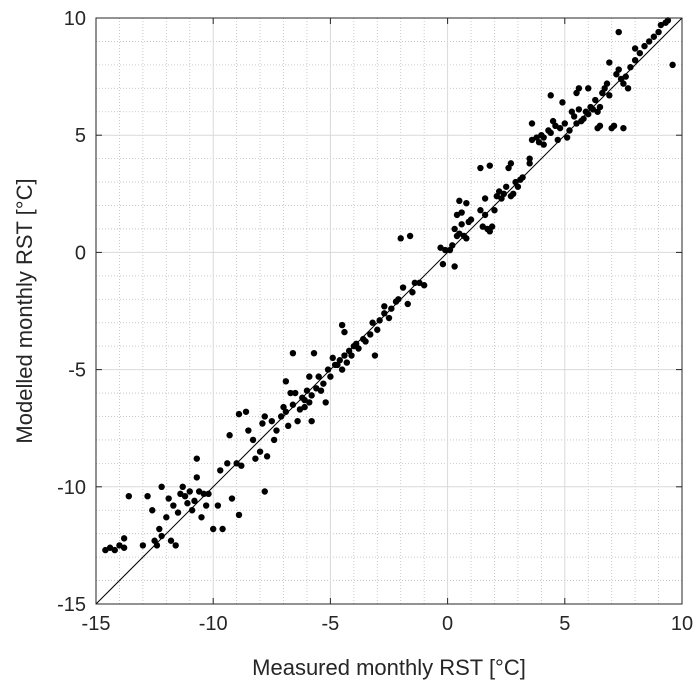 This screenshot has width=697, height=685. Describe the element at coordinates (564, 624) in the screenshot. I see `x-tick-label: 5` at that location.